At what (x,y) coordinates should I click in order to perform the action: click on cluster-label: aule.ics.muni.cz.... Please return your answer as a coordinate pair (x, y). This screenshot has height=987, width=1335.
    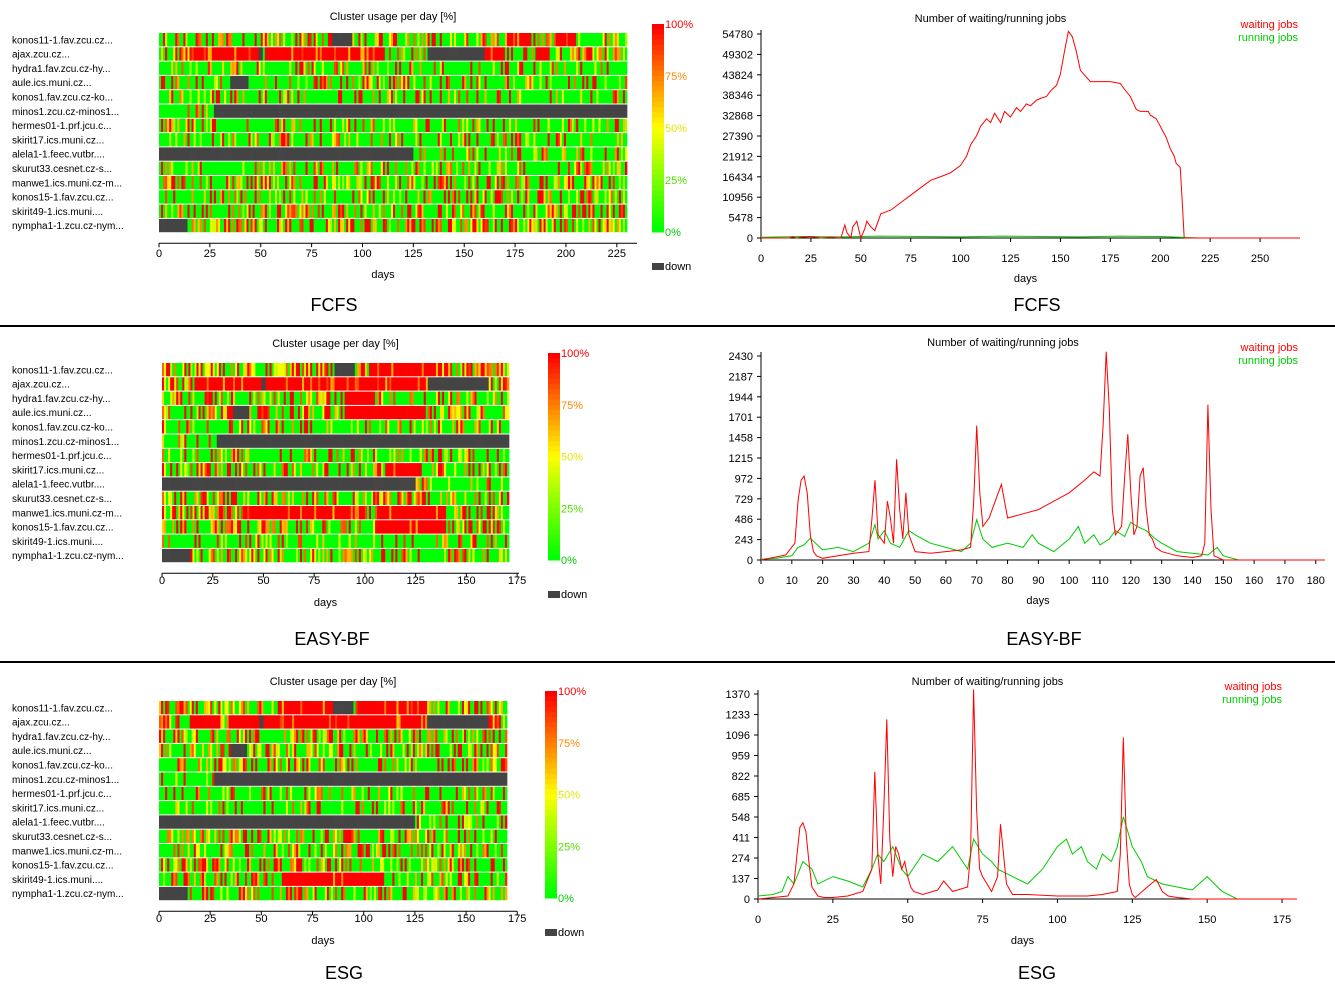
    Looking at the image, I should click on (51, 83).